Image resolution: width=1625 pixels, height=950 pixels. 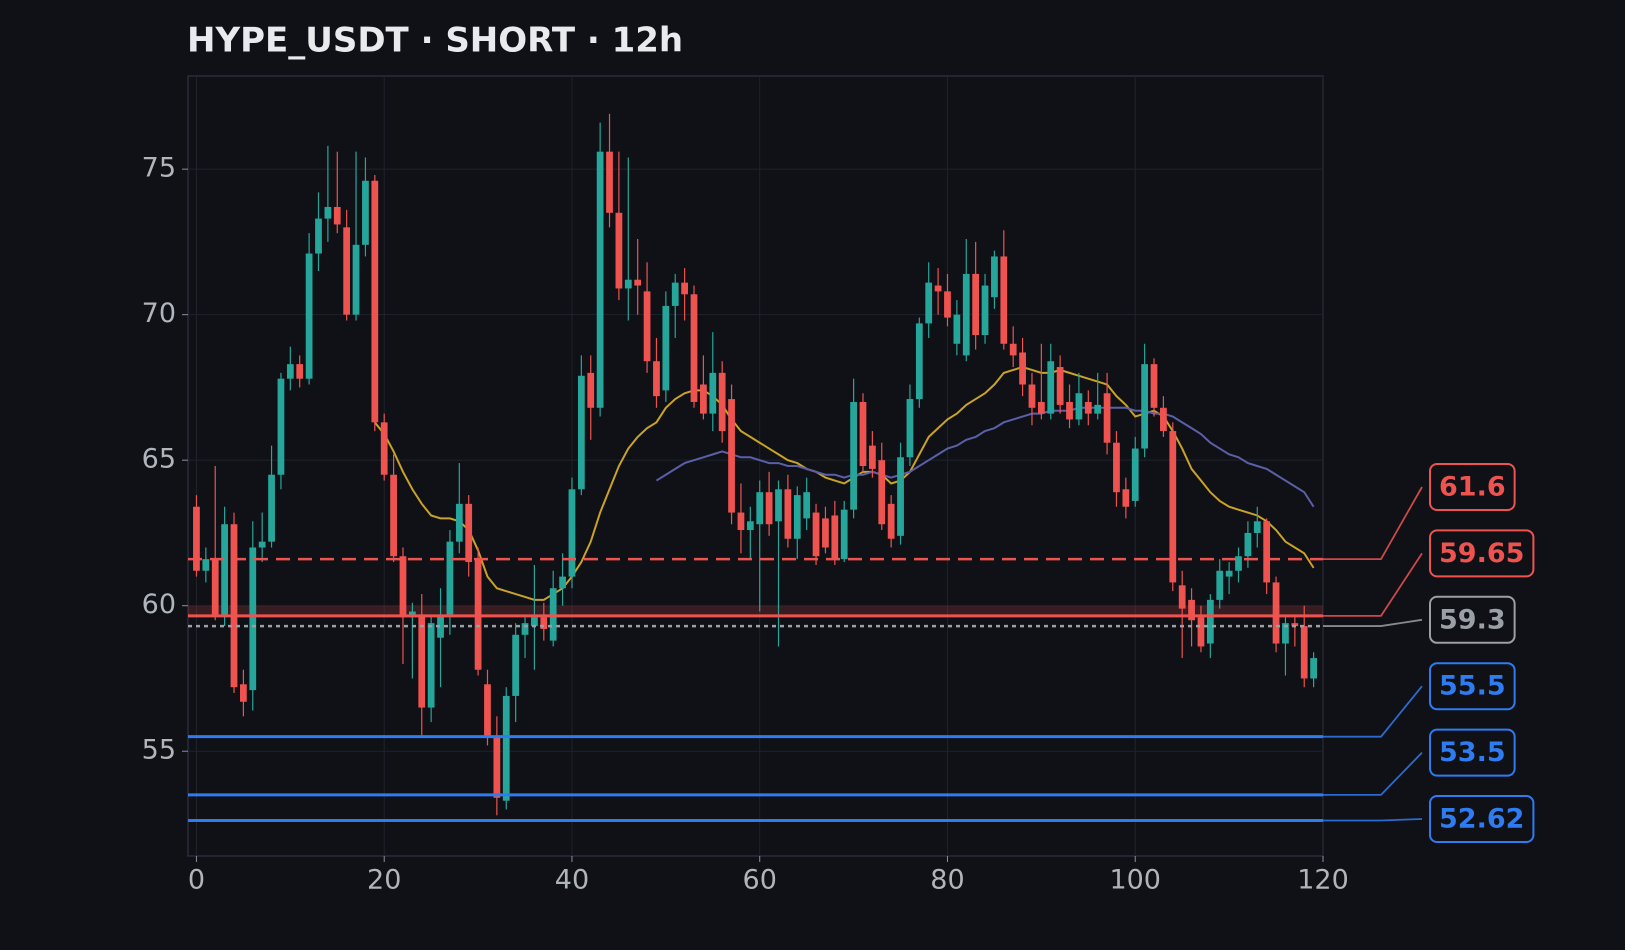 I want to click on x-tick-label: 60, so click(x=760, y=880).